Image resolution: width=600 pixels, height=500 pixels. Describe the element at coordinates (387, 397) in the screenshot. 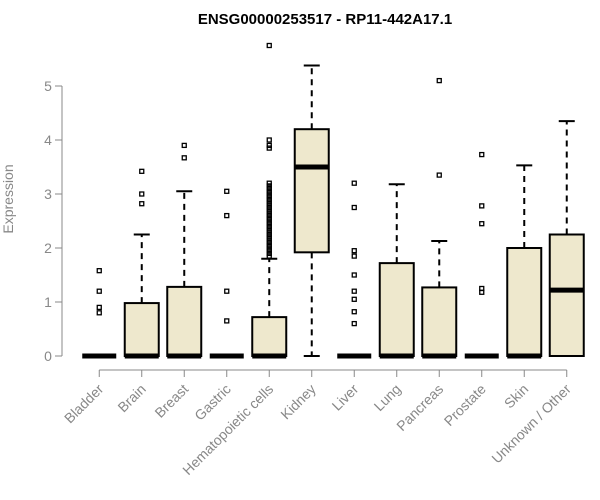

I see `x-tick-label: Lung` at that location.